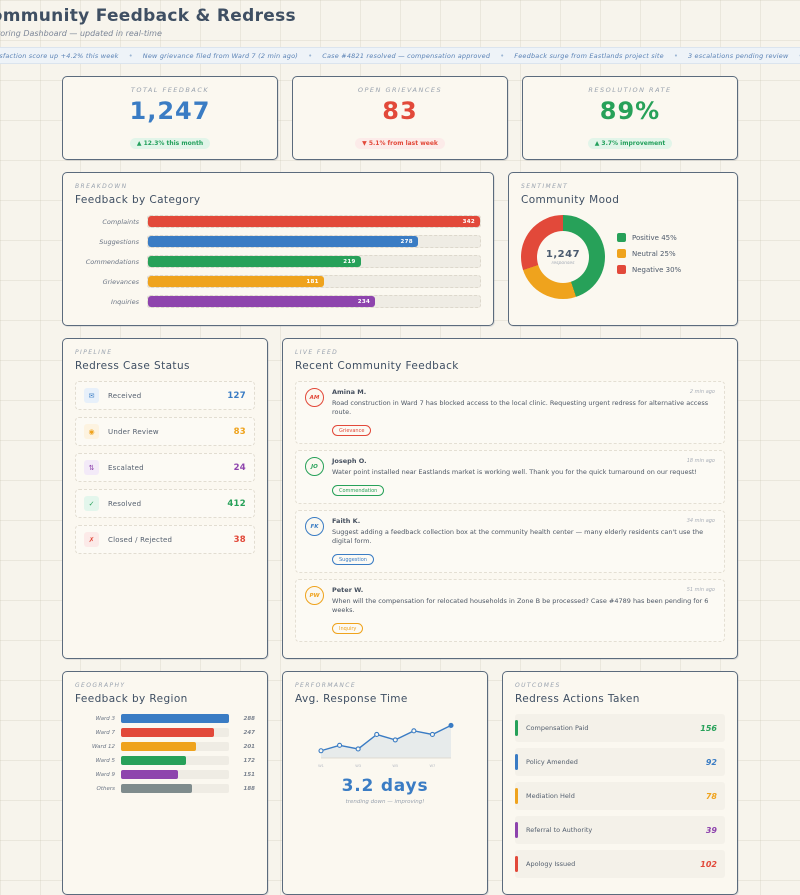 The height and width of the screenshot is (895, 800). I want to click on category-bar-fill: 181, so click(236, 281).